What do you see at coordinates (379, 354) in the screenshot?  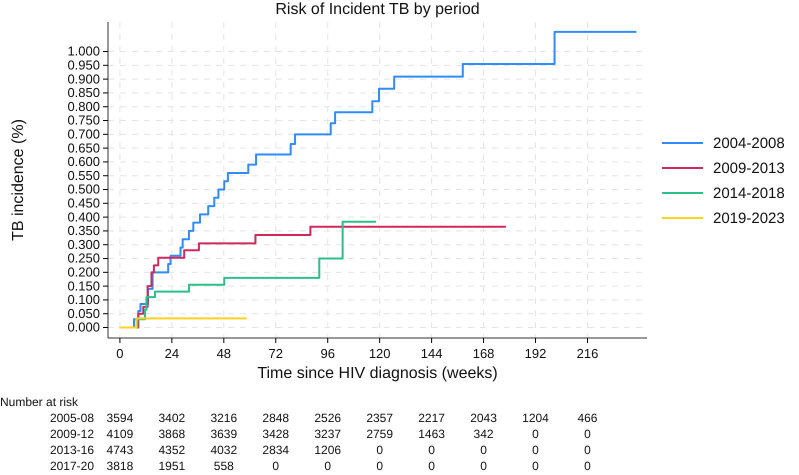 I see `x-tick-label: 120` at bounding box center [379, 354].